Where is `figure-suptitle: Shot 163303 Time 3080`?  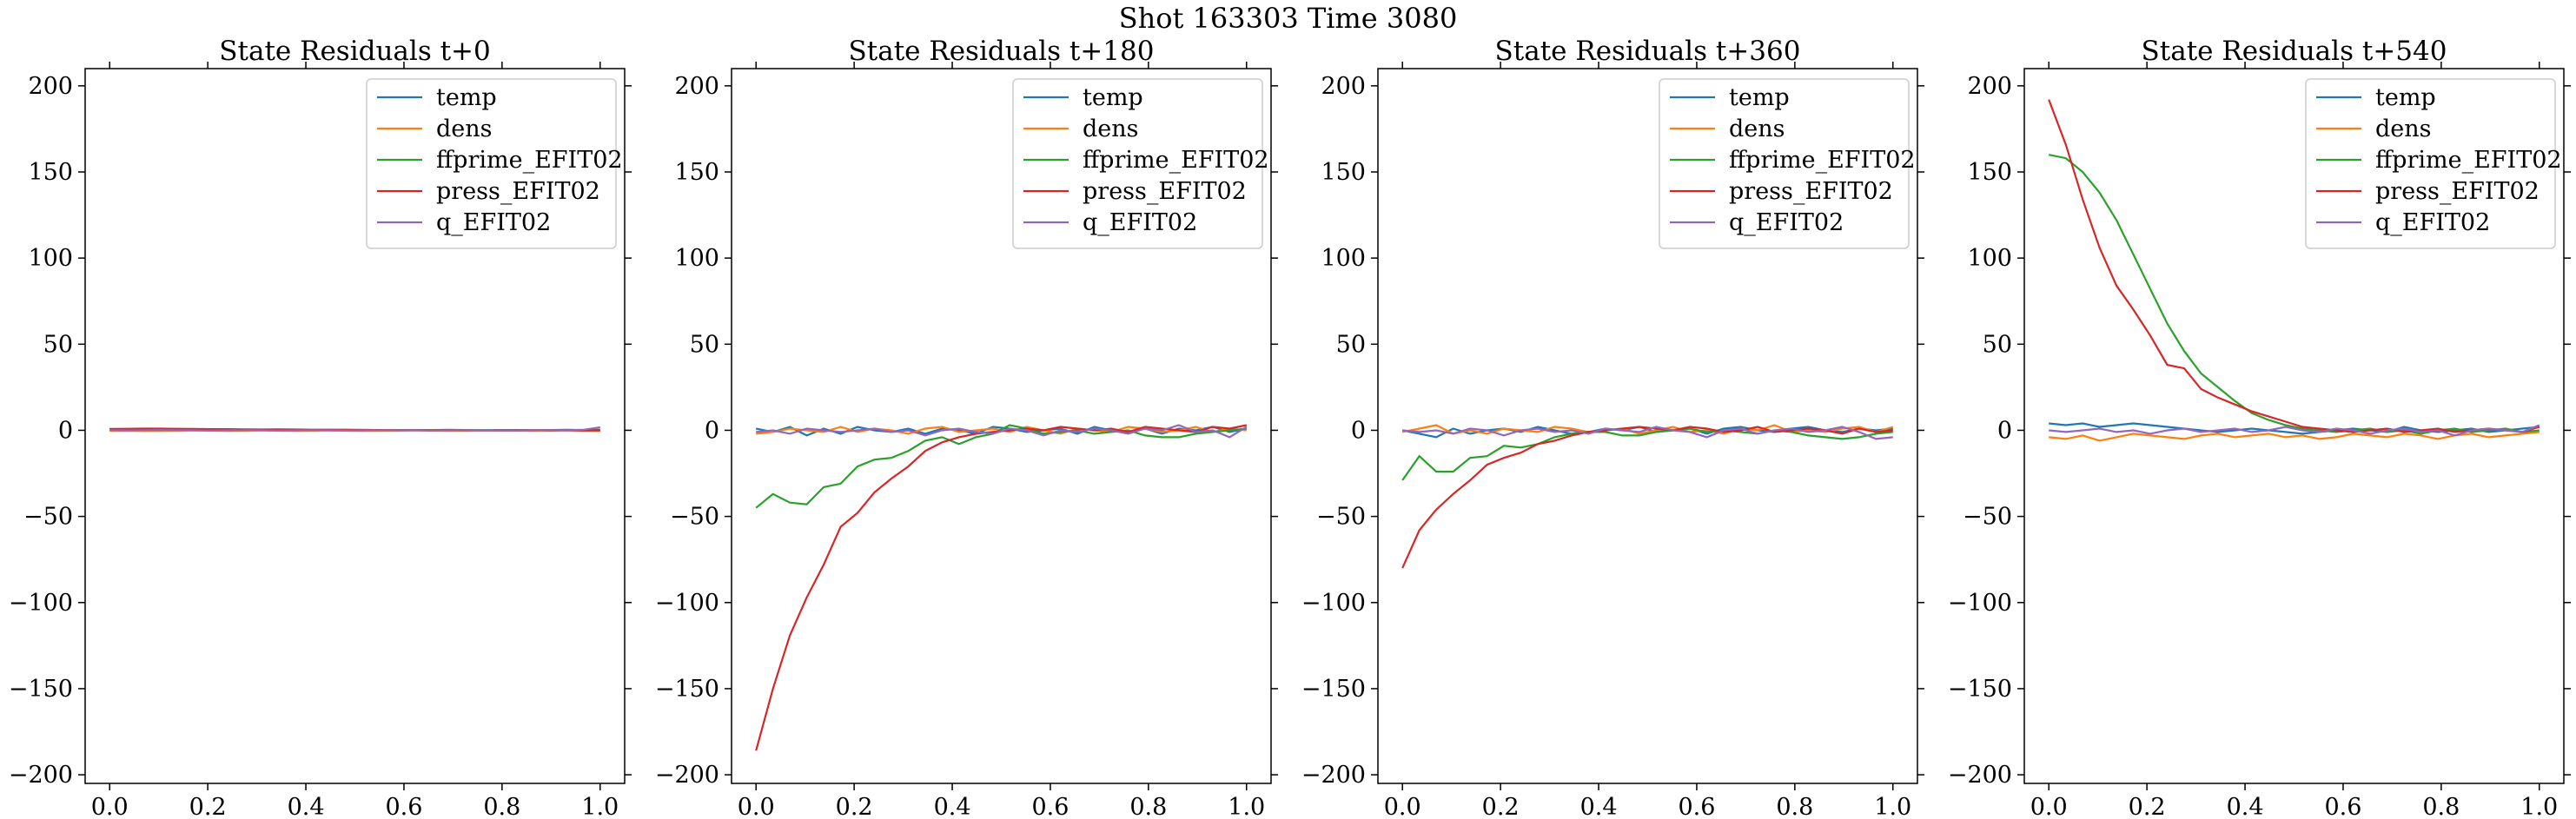 figure-suptitle: Shot 163303 Time 3080 is located at coordinates (1288, 18).